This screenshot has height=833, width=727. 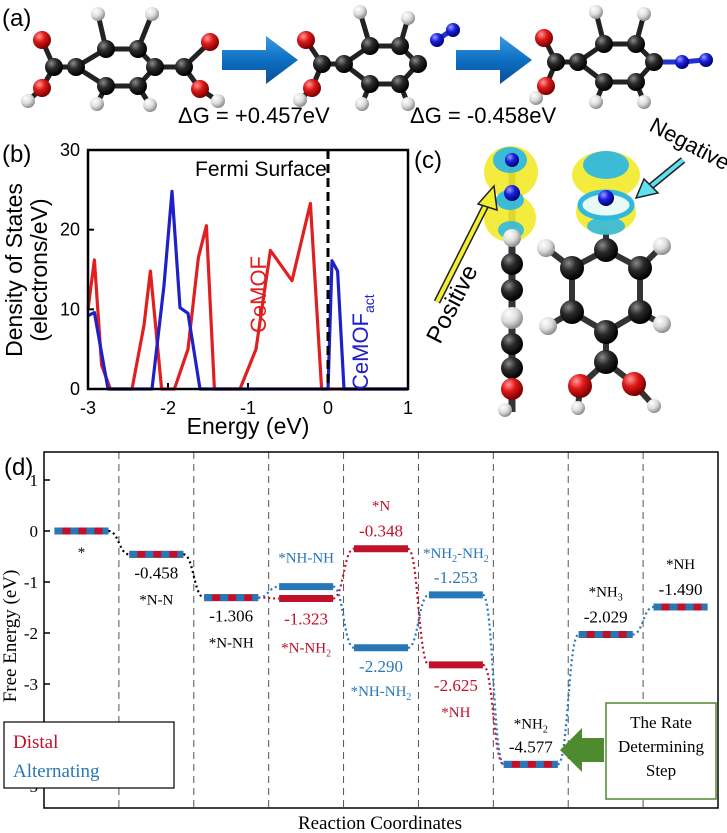 I want to click on fe-value-label: -1.306, so click(x=231, y=616).